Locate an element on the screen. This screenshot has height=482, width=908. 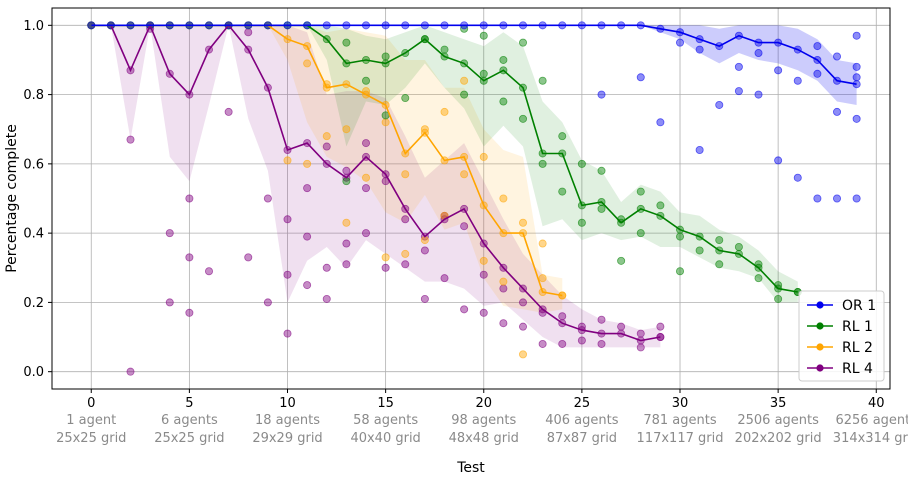
x-tick-label: 0 is located at coordinates (91, 403).